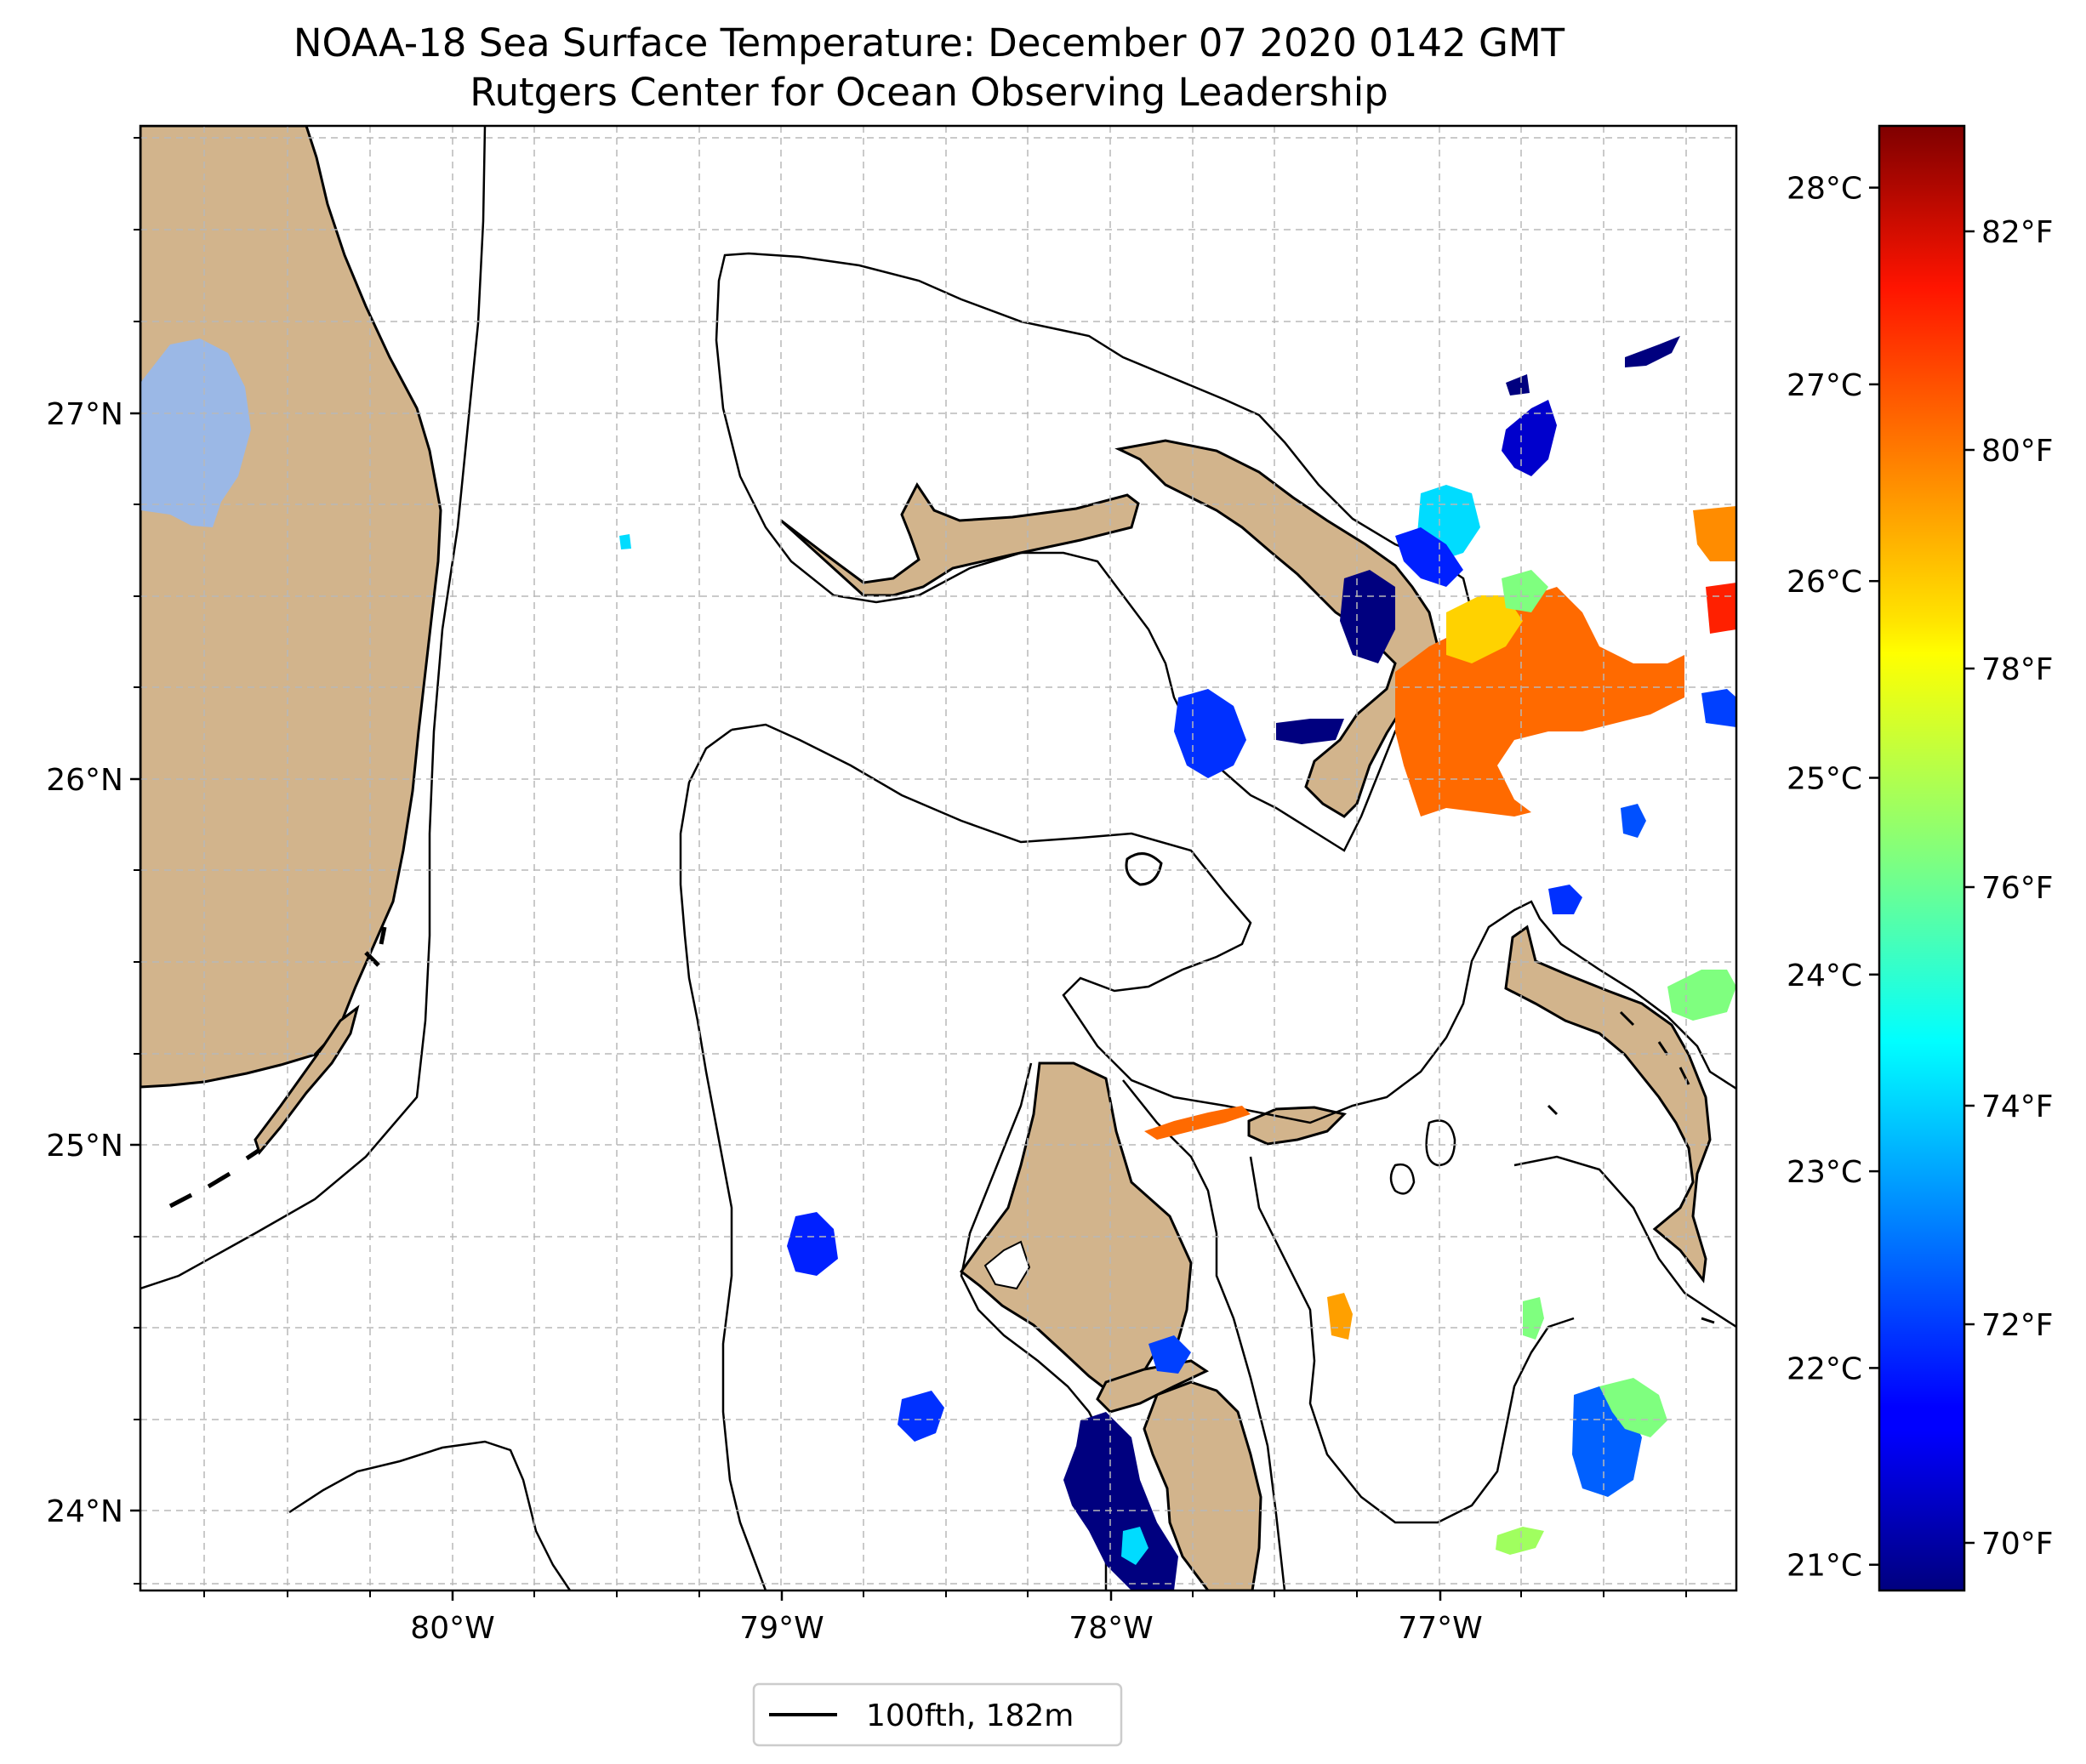 The image size is (2086, 1764). I want to click on celsius-tick-label: 22°C, so click(1824, 1368).